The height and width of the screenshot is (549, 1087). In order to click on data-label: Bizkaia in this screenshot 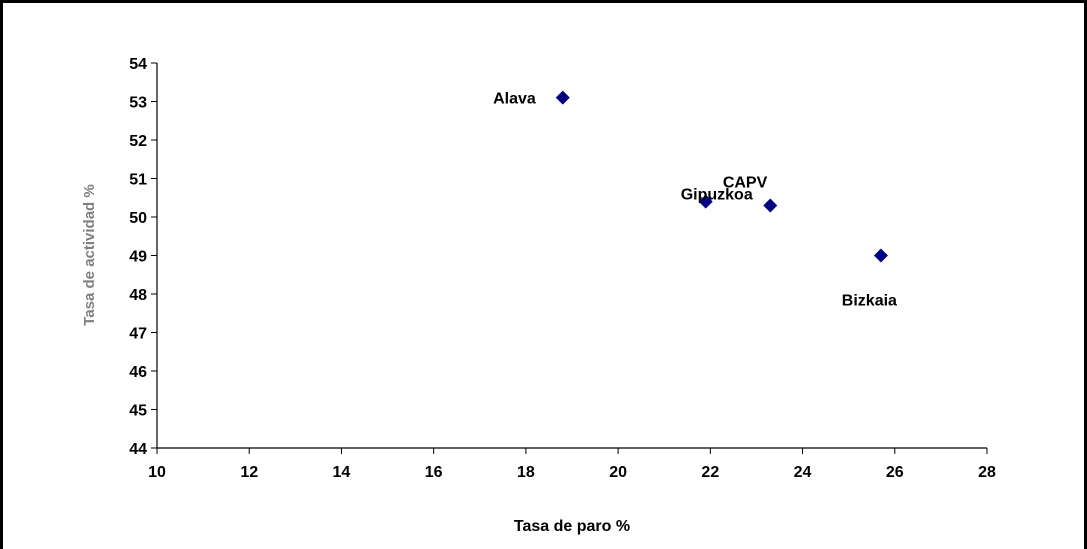, I will do `click(869, 301)`.